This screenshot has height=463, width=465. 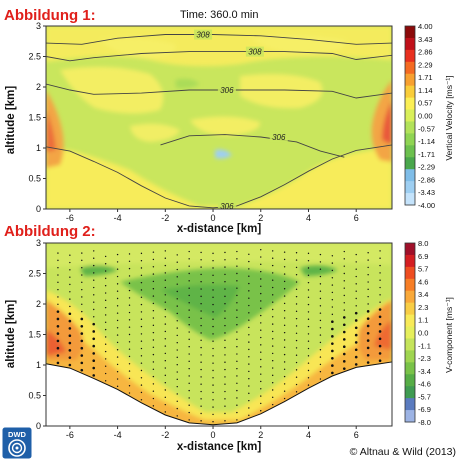 I want to click on colorbar-tick-label: 0.0, so click(x=423, y=333).